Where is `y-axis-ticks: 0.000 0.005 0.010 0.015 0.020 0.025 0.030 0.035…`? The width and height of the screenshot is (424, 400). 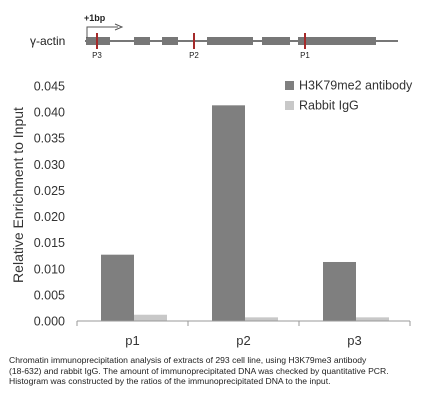 y-axis-ticks: 0.000 0.005 0.010 0.015 0.020 0.025 0.030 0.035… is located at coordinates (49, 204).